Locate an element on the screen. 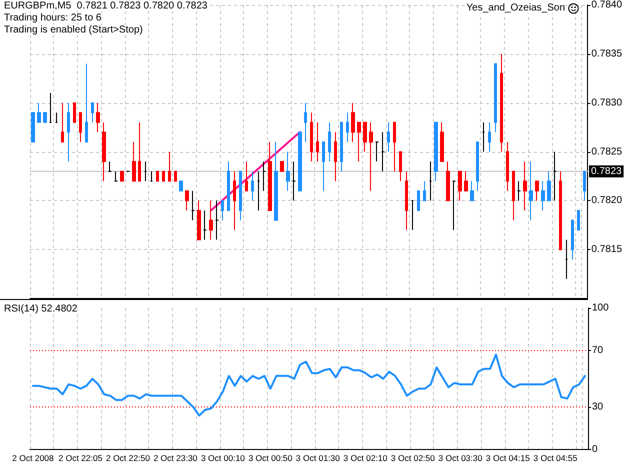 The image size is (625, 469). annotation: Trading is enabled (Start>Stop) is located at coordinates (73, 30).